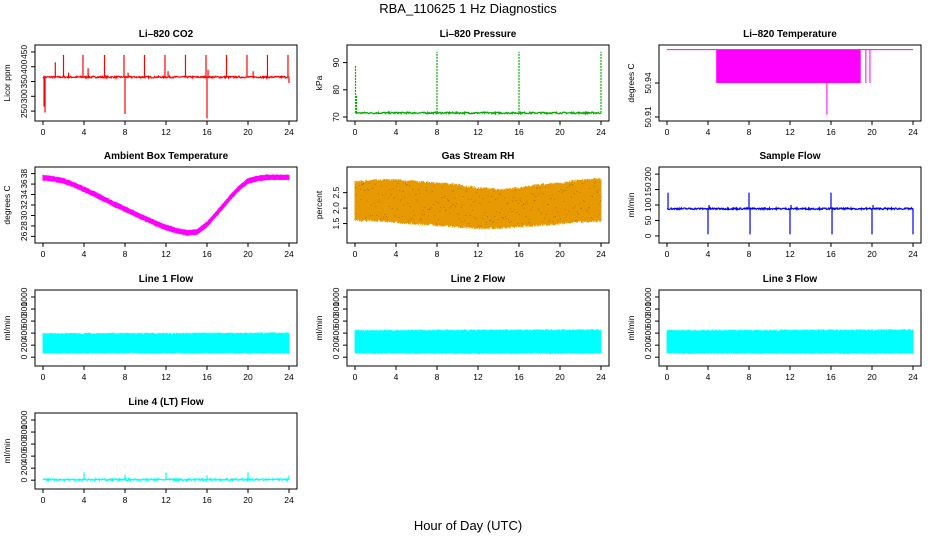  Describe the element at coordinates (166, 279) in the screenshot. I see `panel-title: Line 1 Flow` at that location.